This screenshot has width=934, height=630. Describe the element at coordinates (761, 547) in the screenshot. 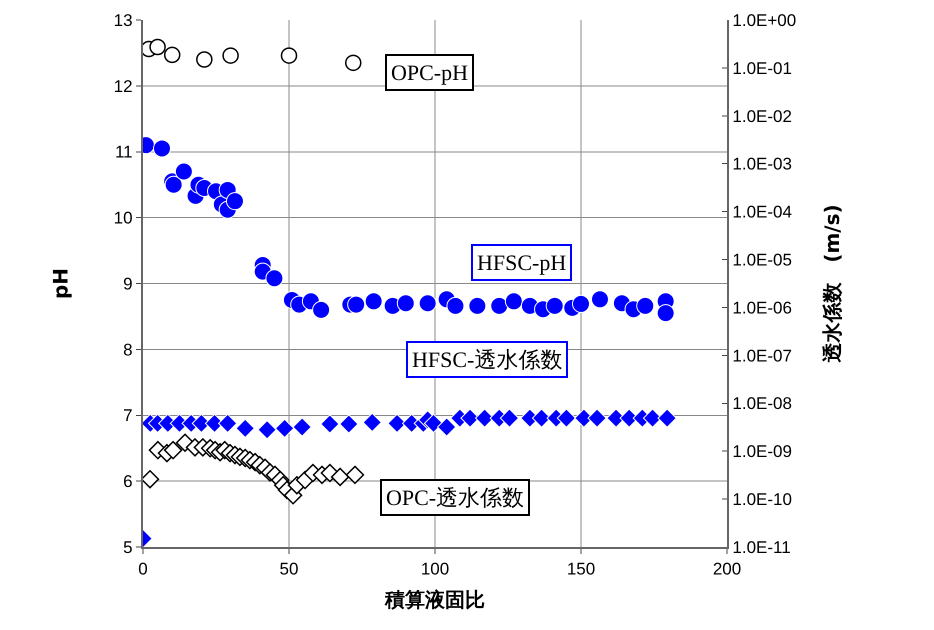

I see `y2-tick-label: 1.0E-11` at that location.